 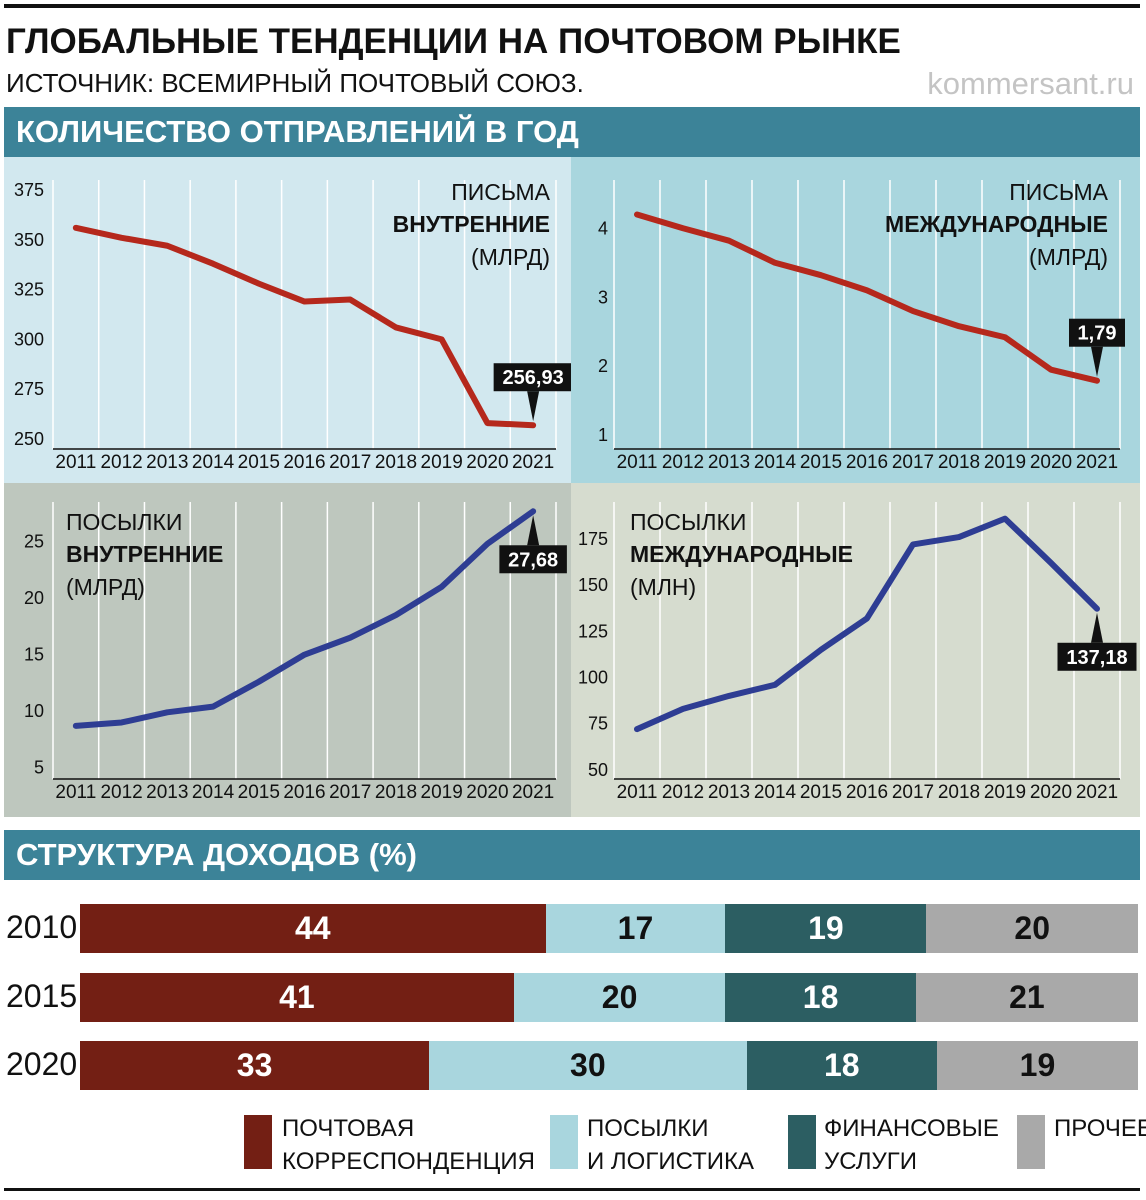 I want to click on legend-label: ПОСЫЛКИ И ЛОГИСТИКА, so click(x=670, y=1145).